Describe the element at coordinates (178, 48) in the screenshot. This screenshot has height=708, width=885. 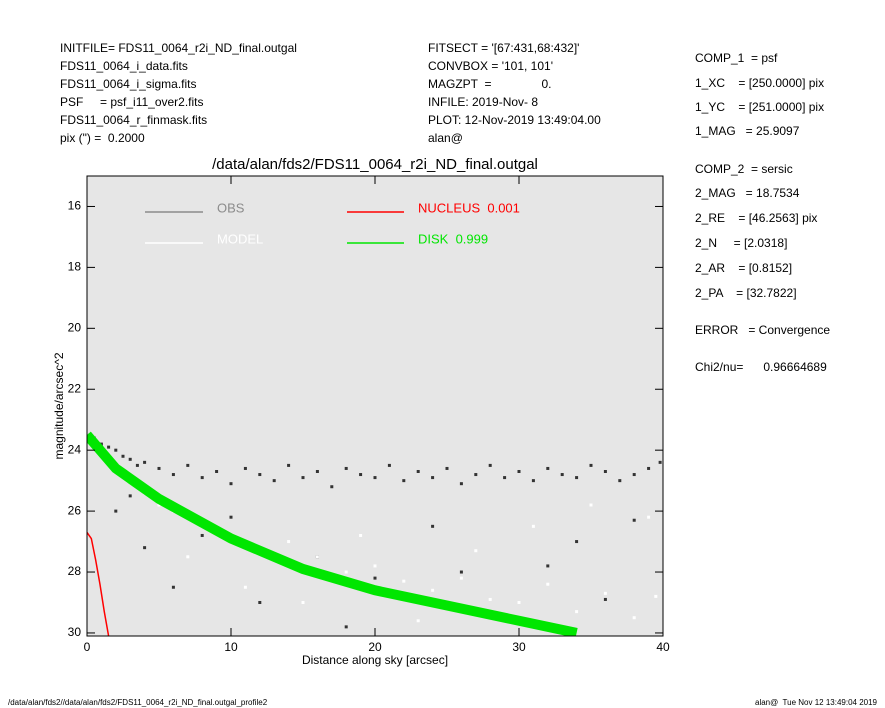
I see `header-line: INITFILE= FDS11_0064_r2i_ND_final.outgal` at that location.